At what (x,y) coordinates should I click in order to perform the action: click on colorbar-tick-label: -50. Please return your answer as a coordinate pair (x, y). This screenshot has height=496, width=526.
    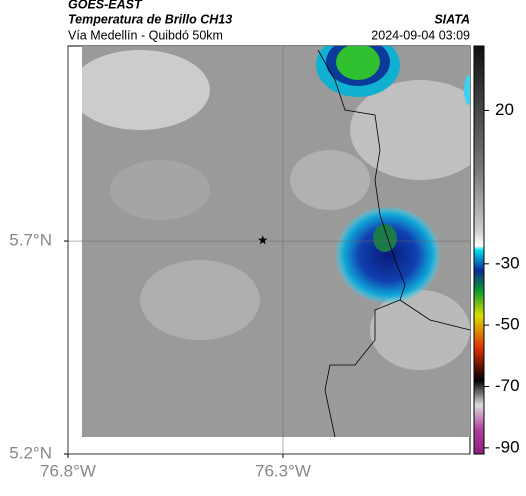
    Looking at the image, I should click on (507, 324).